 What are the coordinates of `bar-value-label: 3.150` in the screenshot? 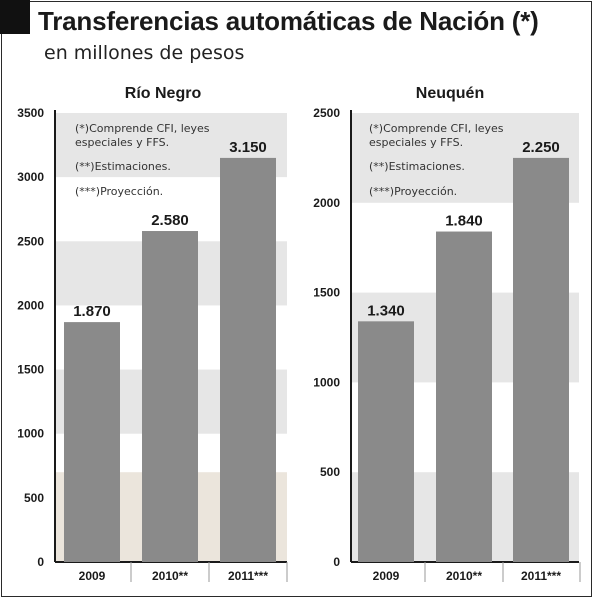 It's located at (248, 147).